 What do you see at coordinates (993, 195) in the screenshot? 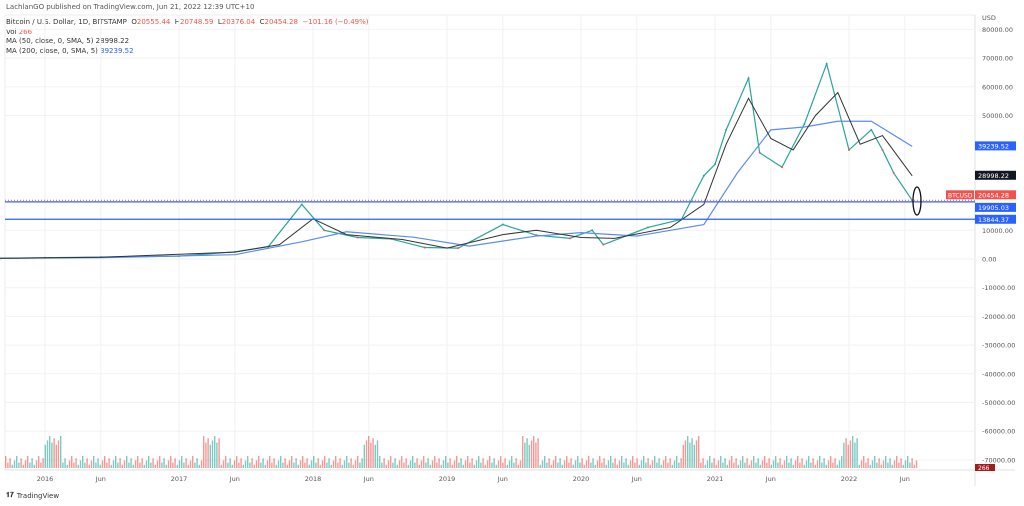
I see `last-price-label: 20454.28` at bounding box center [993, 195].